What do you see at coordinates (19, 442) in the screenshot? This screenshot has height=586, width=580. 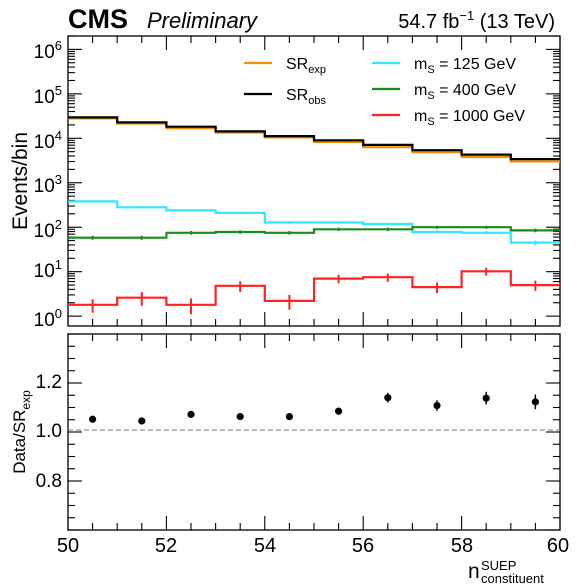 I see `ratio-y-axis-label-main: Data/SR` at bounding box center [19, 442].